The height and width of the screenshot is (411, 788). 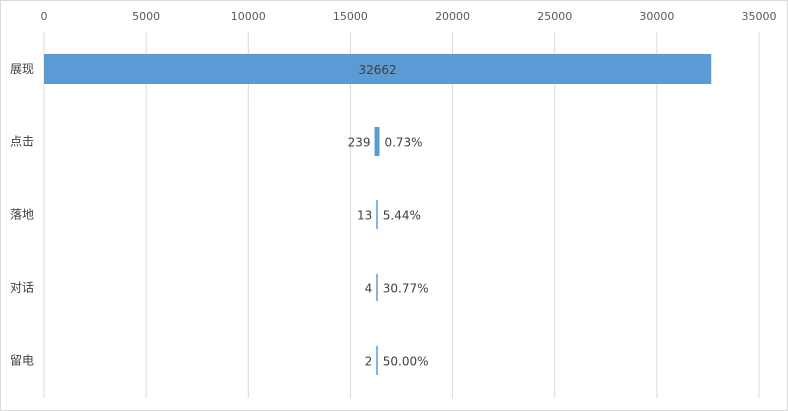 What do you see at coordinates (656, 16) in the screenshot?
I see `x-tick-label: 30000` at bounding box center [656, 16].